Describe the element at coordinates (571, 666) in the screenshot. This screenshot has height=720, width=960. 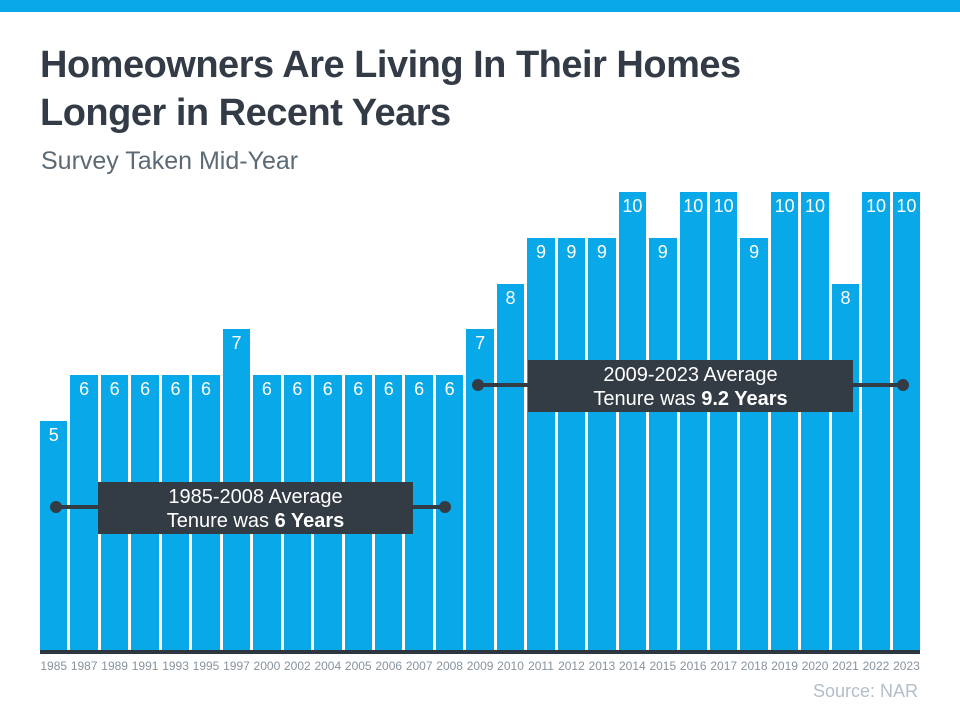
I see `x-axis-label-2012: 2012` at that location.